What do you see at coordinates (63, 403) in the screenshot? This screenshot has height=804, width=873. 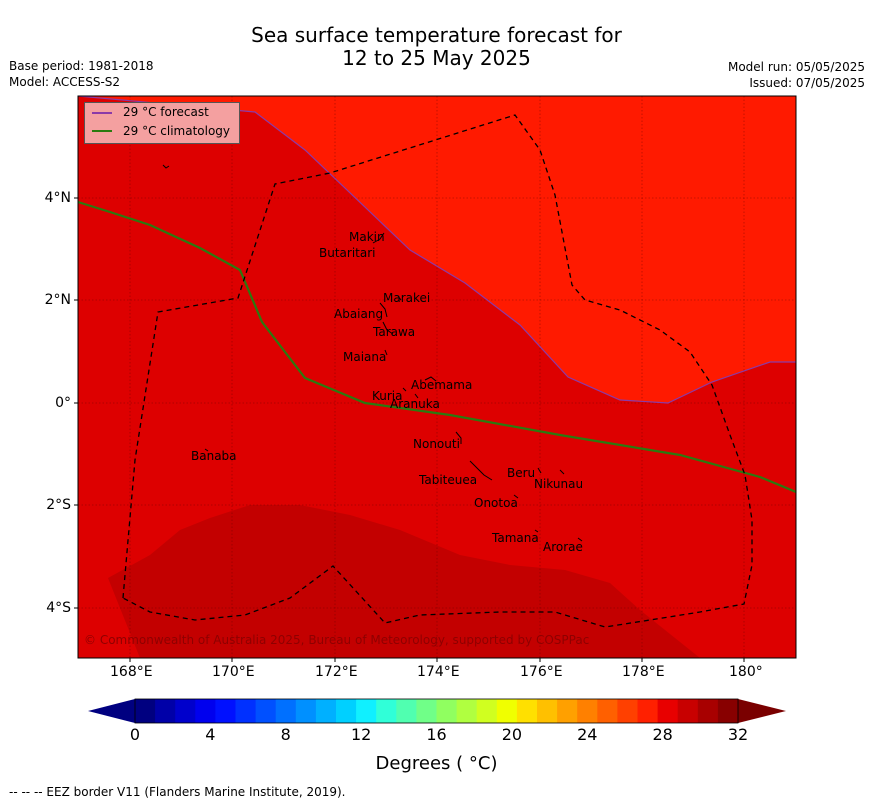 I see `lat-label-0: 0°` at bounding box center [63, 403].